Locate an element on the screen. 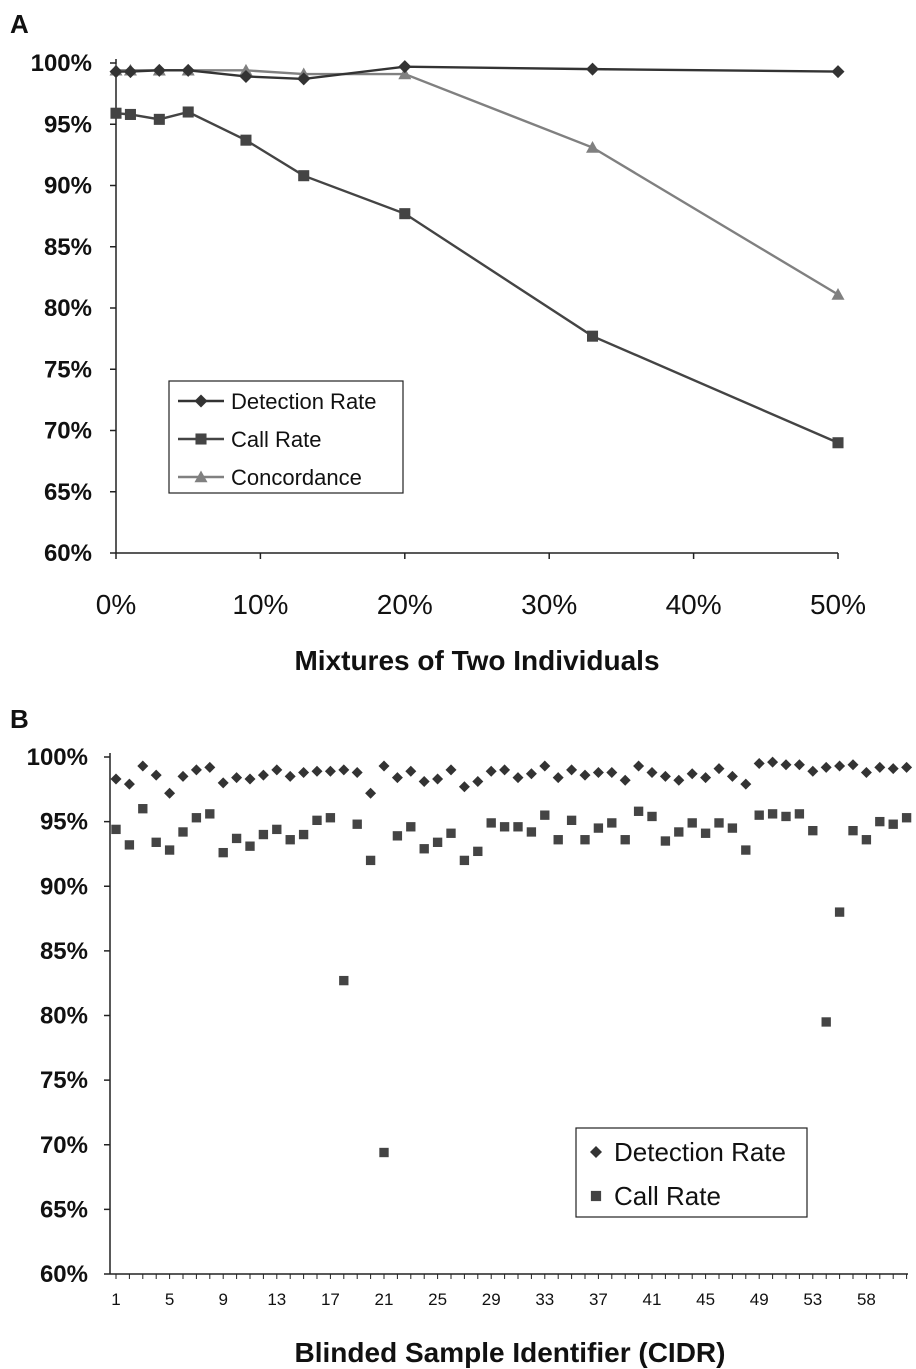 This screenshot has width=916, height=1369. panel-a-y-tick-label: 95% is located at coordinates (68, 124).